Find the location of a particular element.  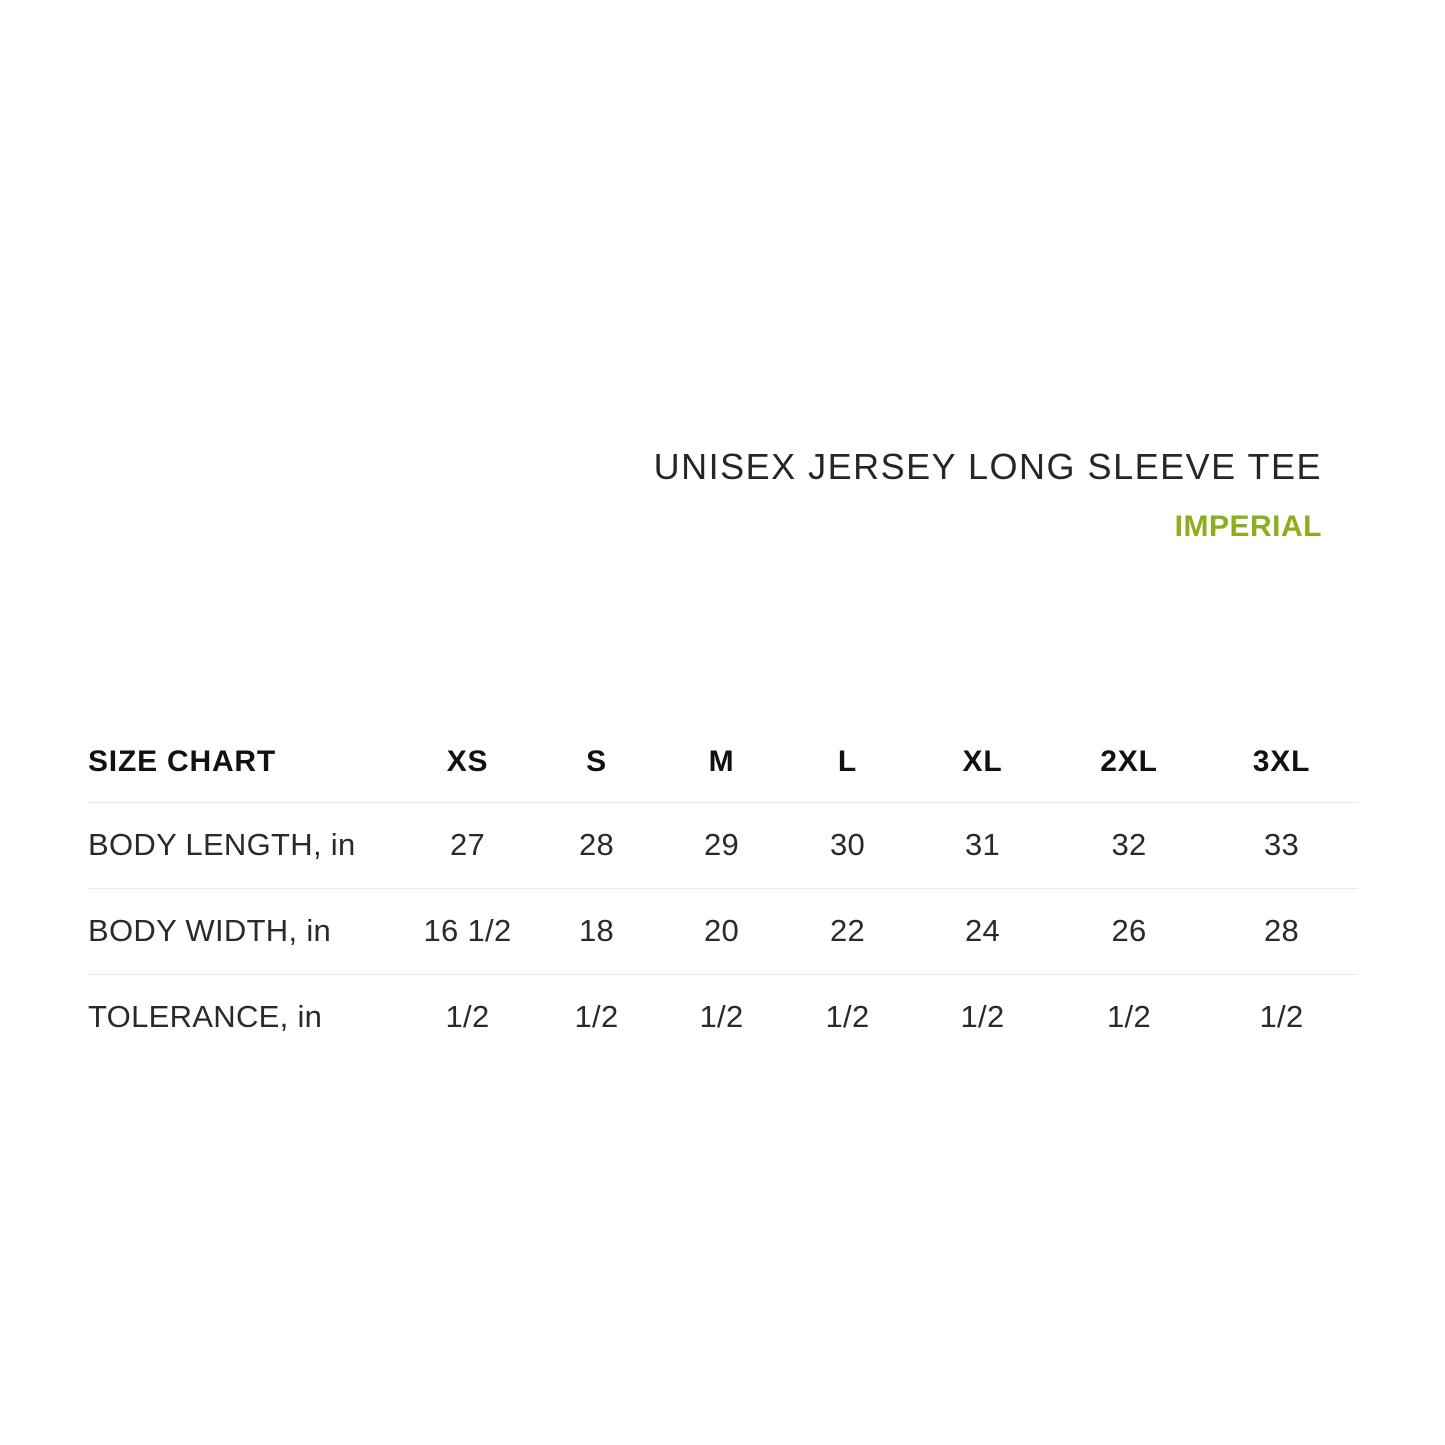

tolerance-xs: 1/2 is located at coordinates (467, 1017).